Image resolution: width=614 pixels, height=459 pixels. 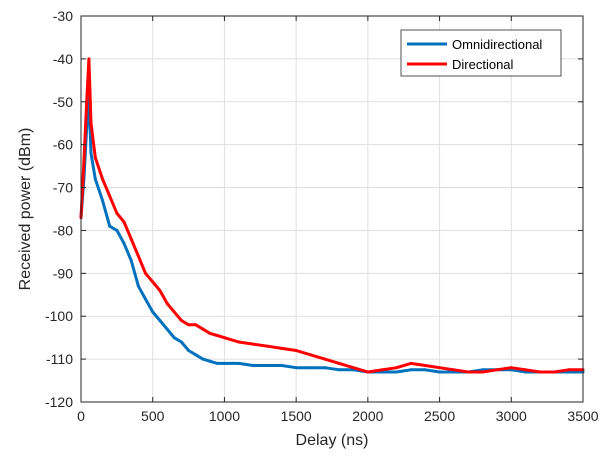 I want to click on y-tick-label: -100, so click(x=59, y=316).